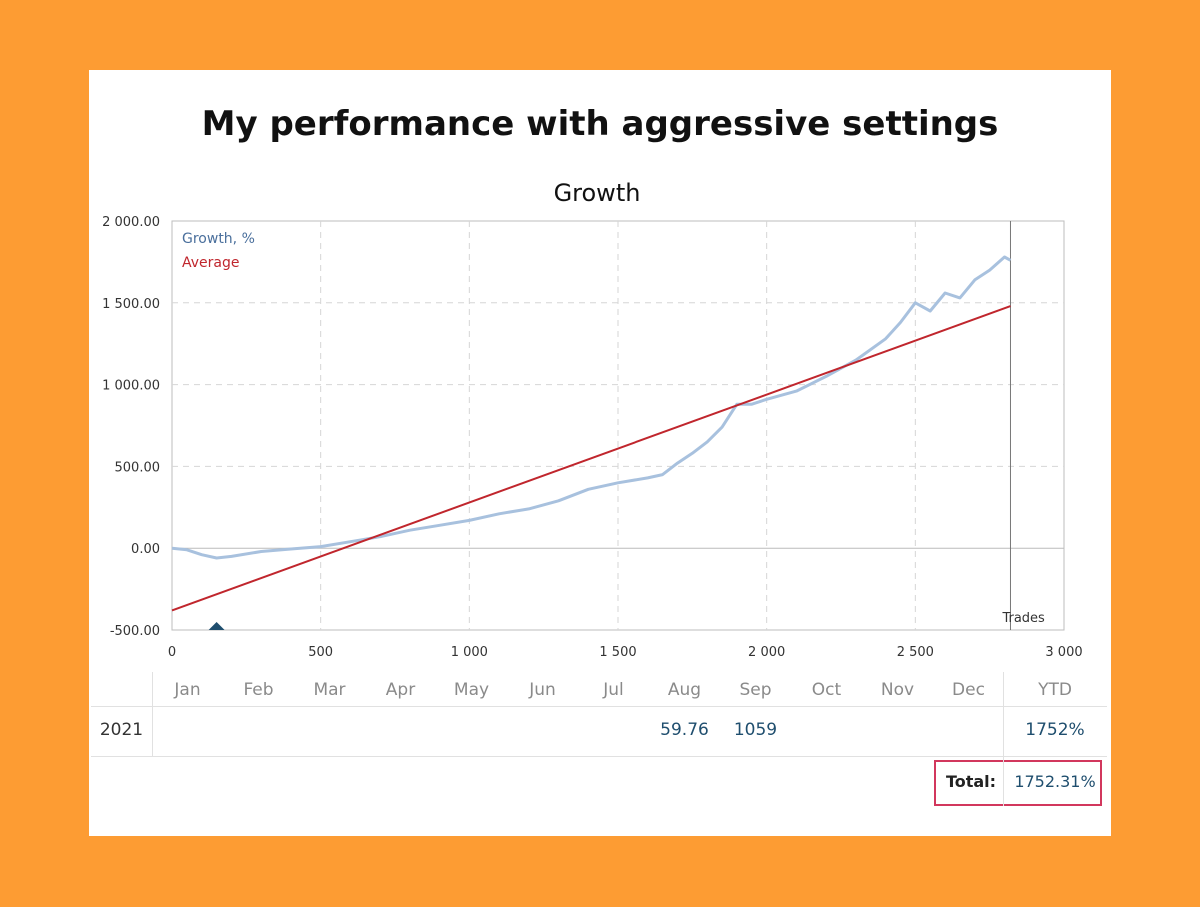 This screenshot has height=907, width=1200. I want to click on y-tick-label: 0.00, so click(145, 549).